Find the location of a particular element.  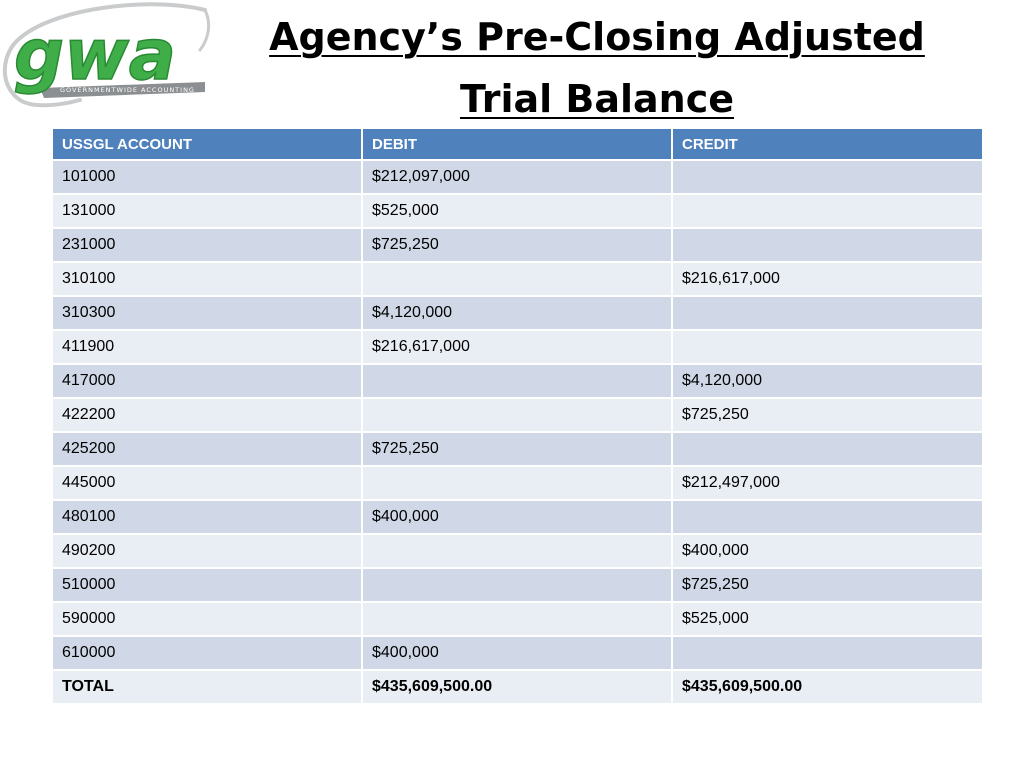

account-cell: 231000 is located at coordinates (207, 245).